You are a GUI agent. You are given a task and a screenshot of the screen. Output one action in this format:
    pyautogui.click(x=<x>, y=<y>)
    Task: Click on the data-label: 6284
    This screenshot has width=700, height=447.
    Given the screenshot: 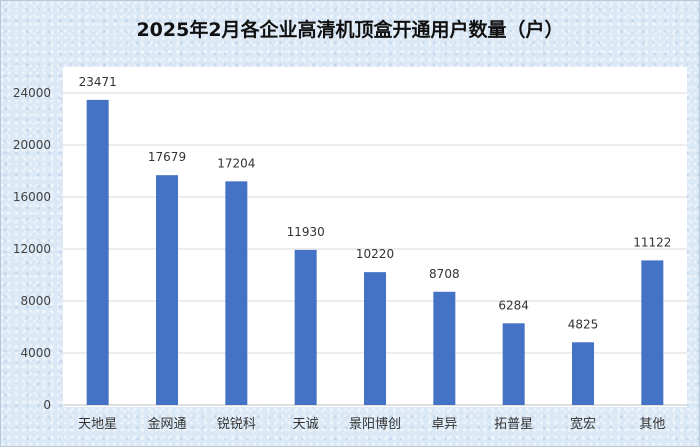 What is the action you would take?
    pyautogui.click(x=513, y=305)
    